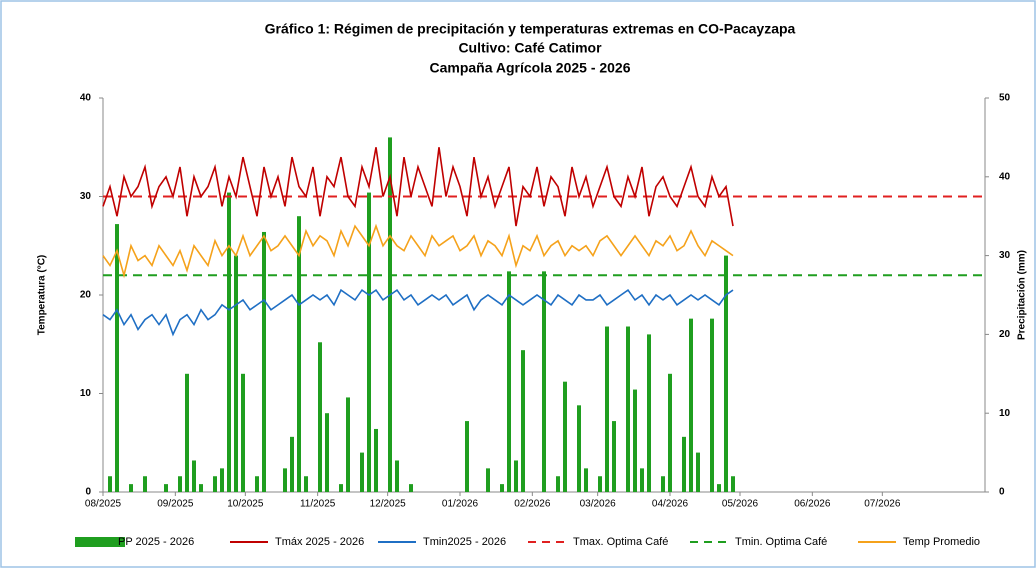 The image size is (1036, 568). What do you see at coordinates (318, 504) in the screenshot?
I see `x-tick-label: 11/2025` at bounding box center [318, 504].